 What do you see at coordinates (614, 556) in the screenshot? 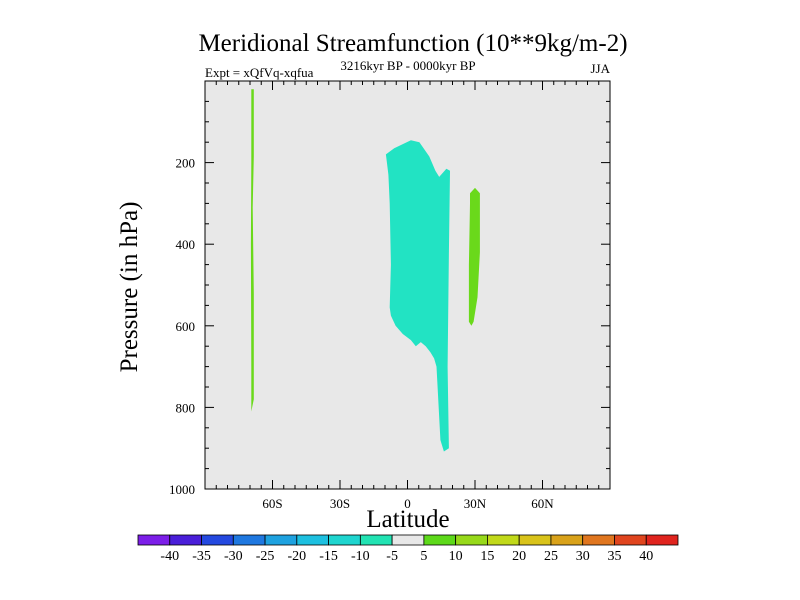
I see `colorbar-label: 35` at bounding box center [614, 556].